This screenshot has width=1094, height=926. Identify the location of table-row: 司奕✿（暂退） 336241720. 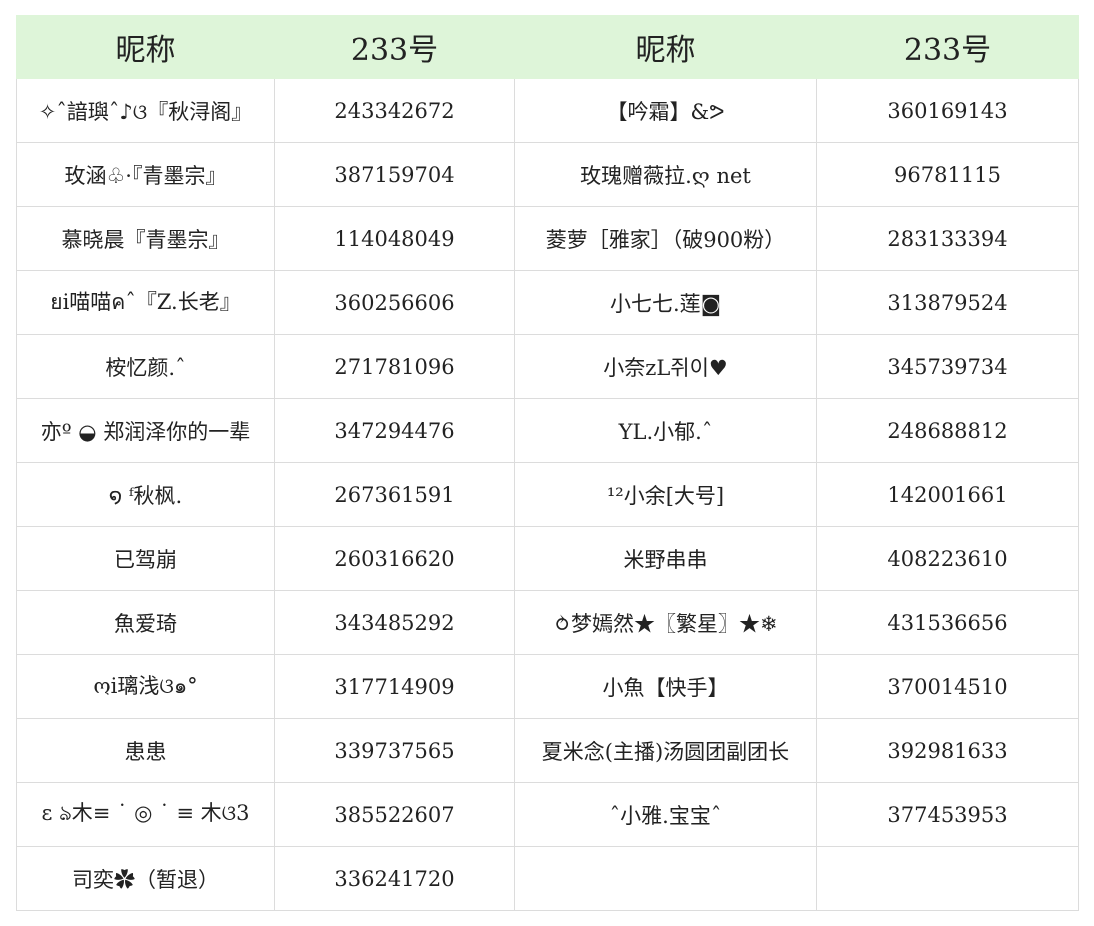
(547, 878).